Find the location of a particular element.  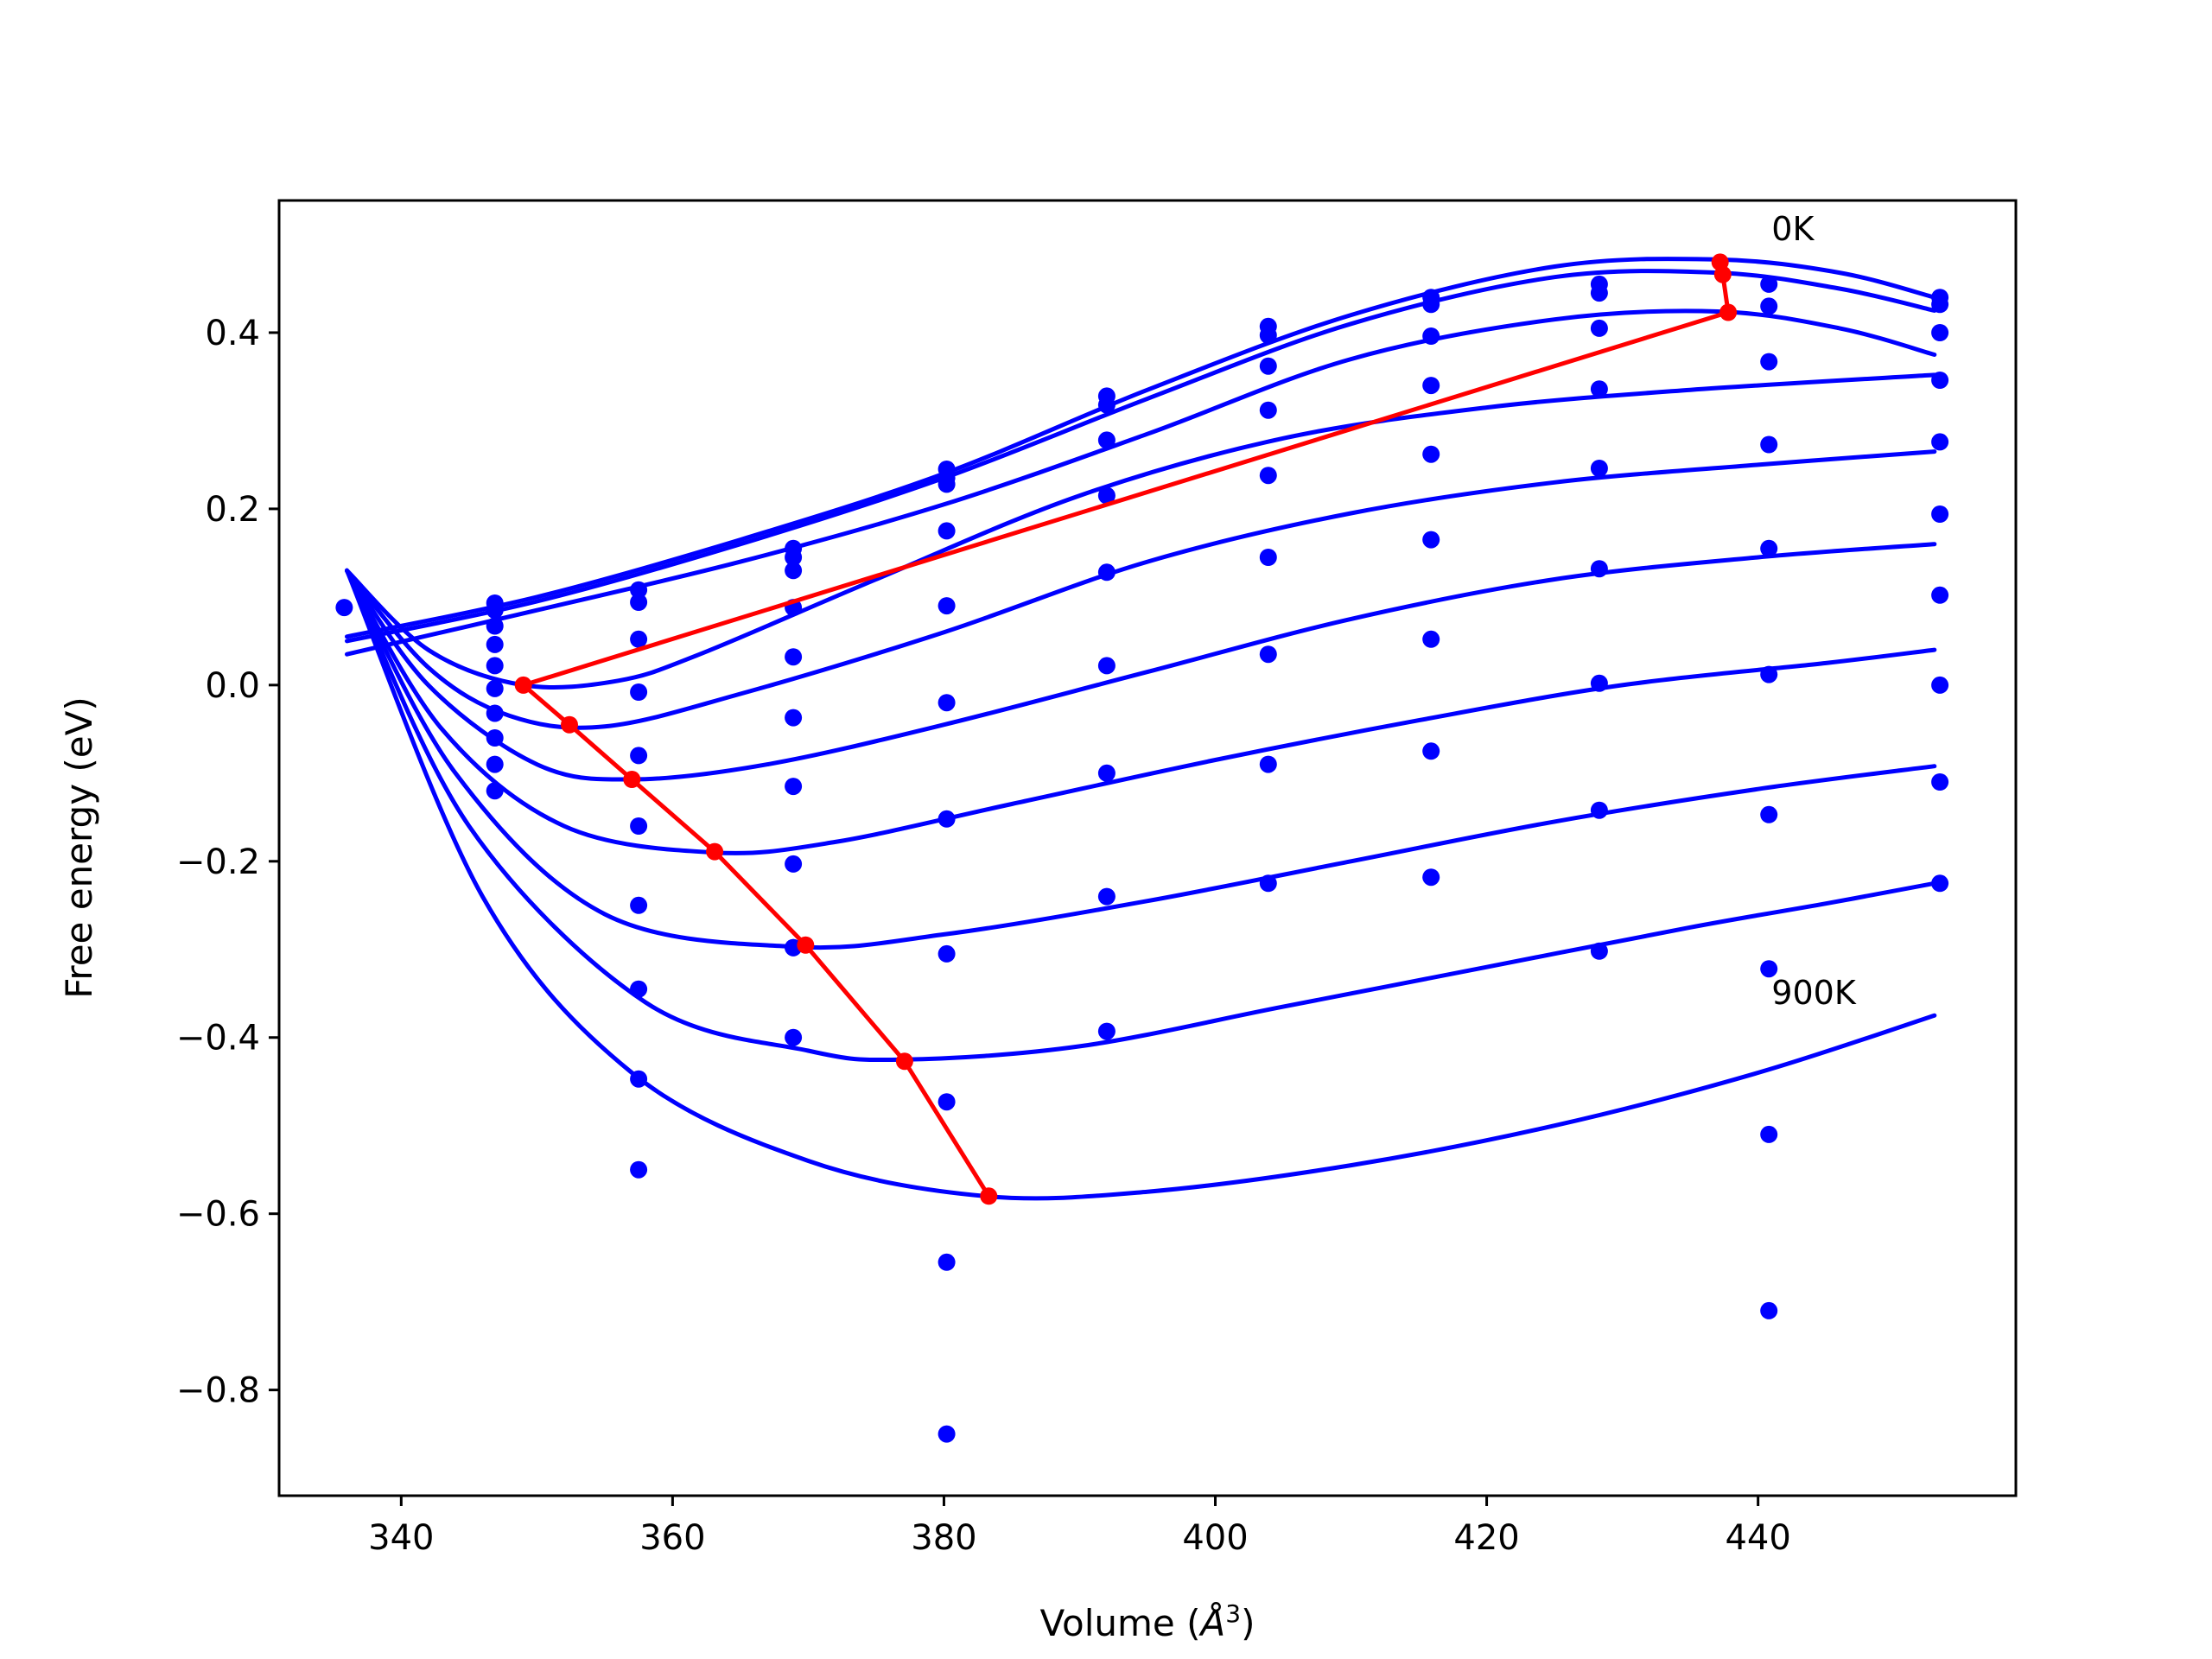

y-tick-label: −0.8 is located at coordinates (218, 1391).